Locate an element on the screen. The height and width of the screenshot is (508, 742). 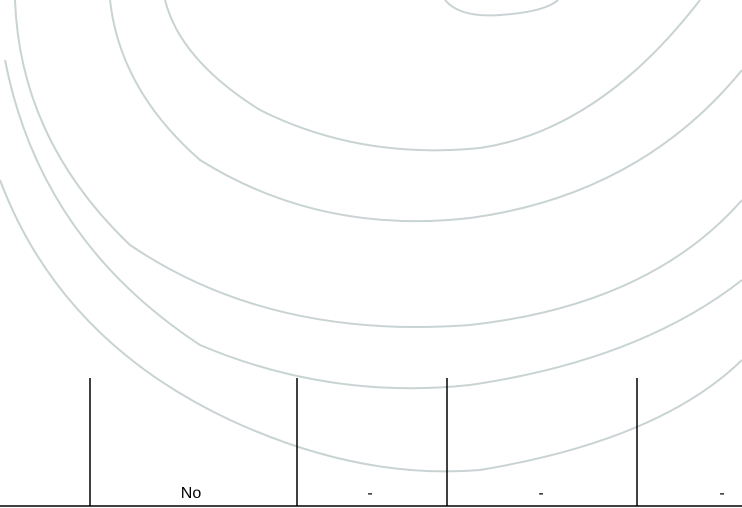
table-cell: No is located at coordinates (191, 493).